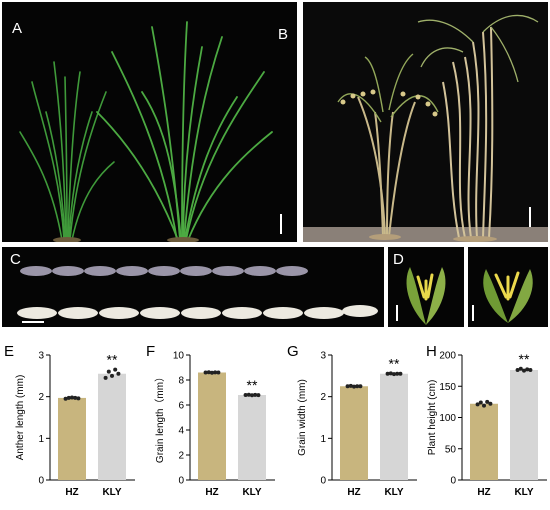 The image size is (550, 510). I want to click on y-tick-label: 4, so click(181, 431).